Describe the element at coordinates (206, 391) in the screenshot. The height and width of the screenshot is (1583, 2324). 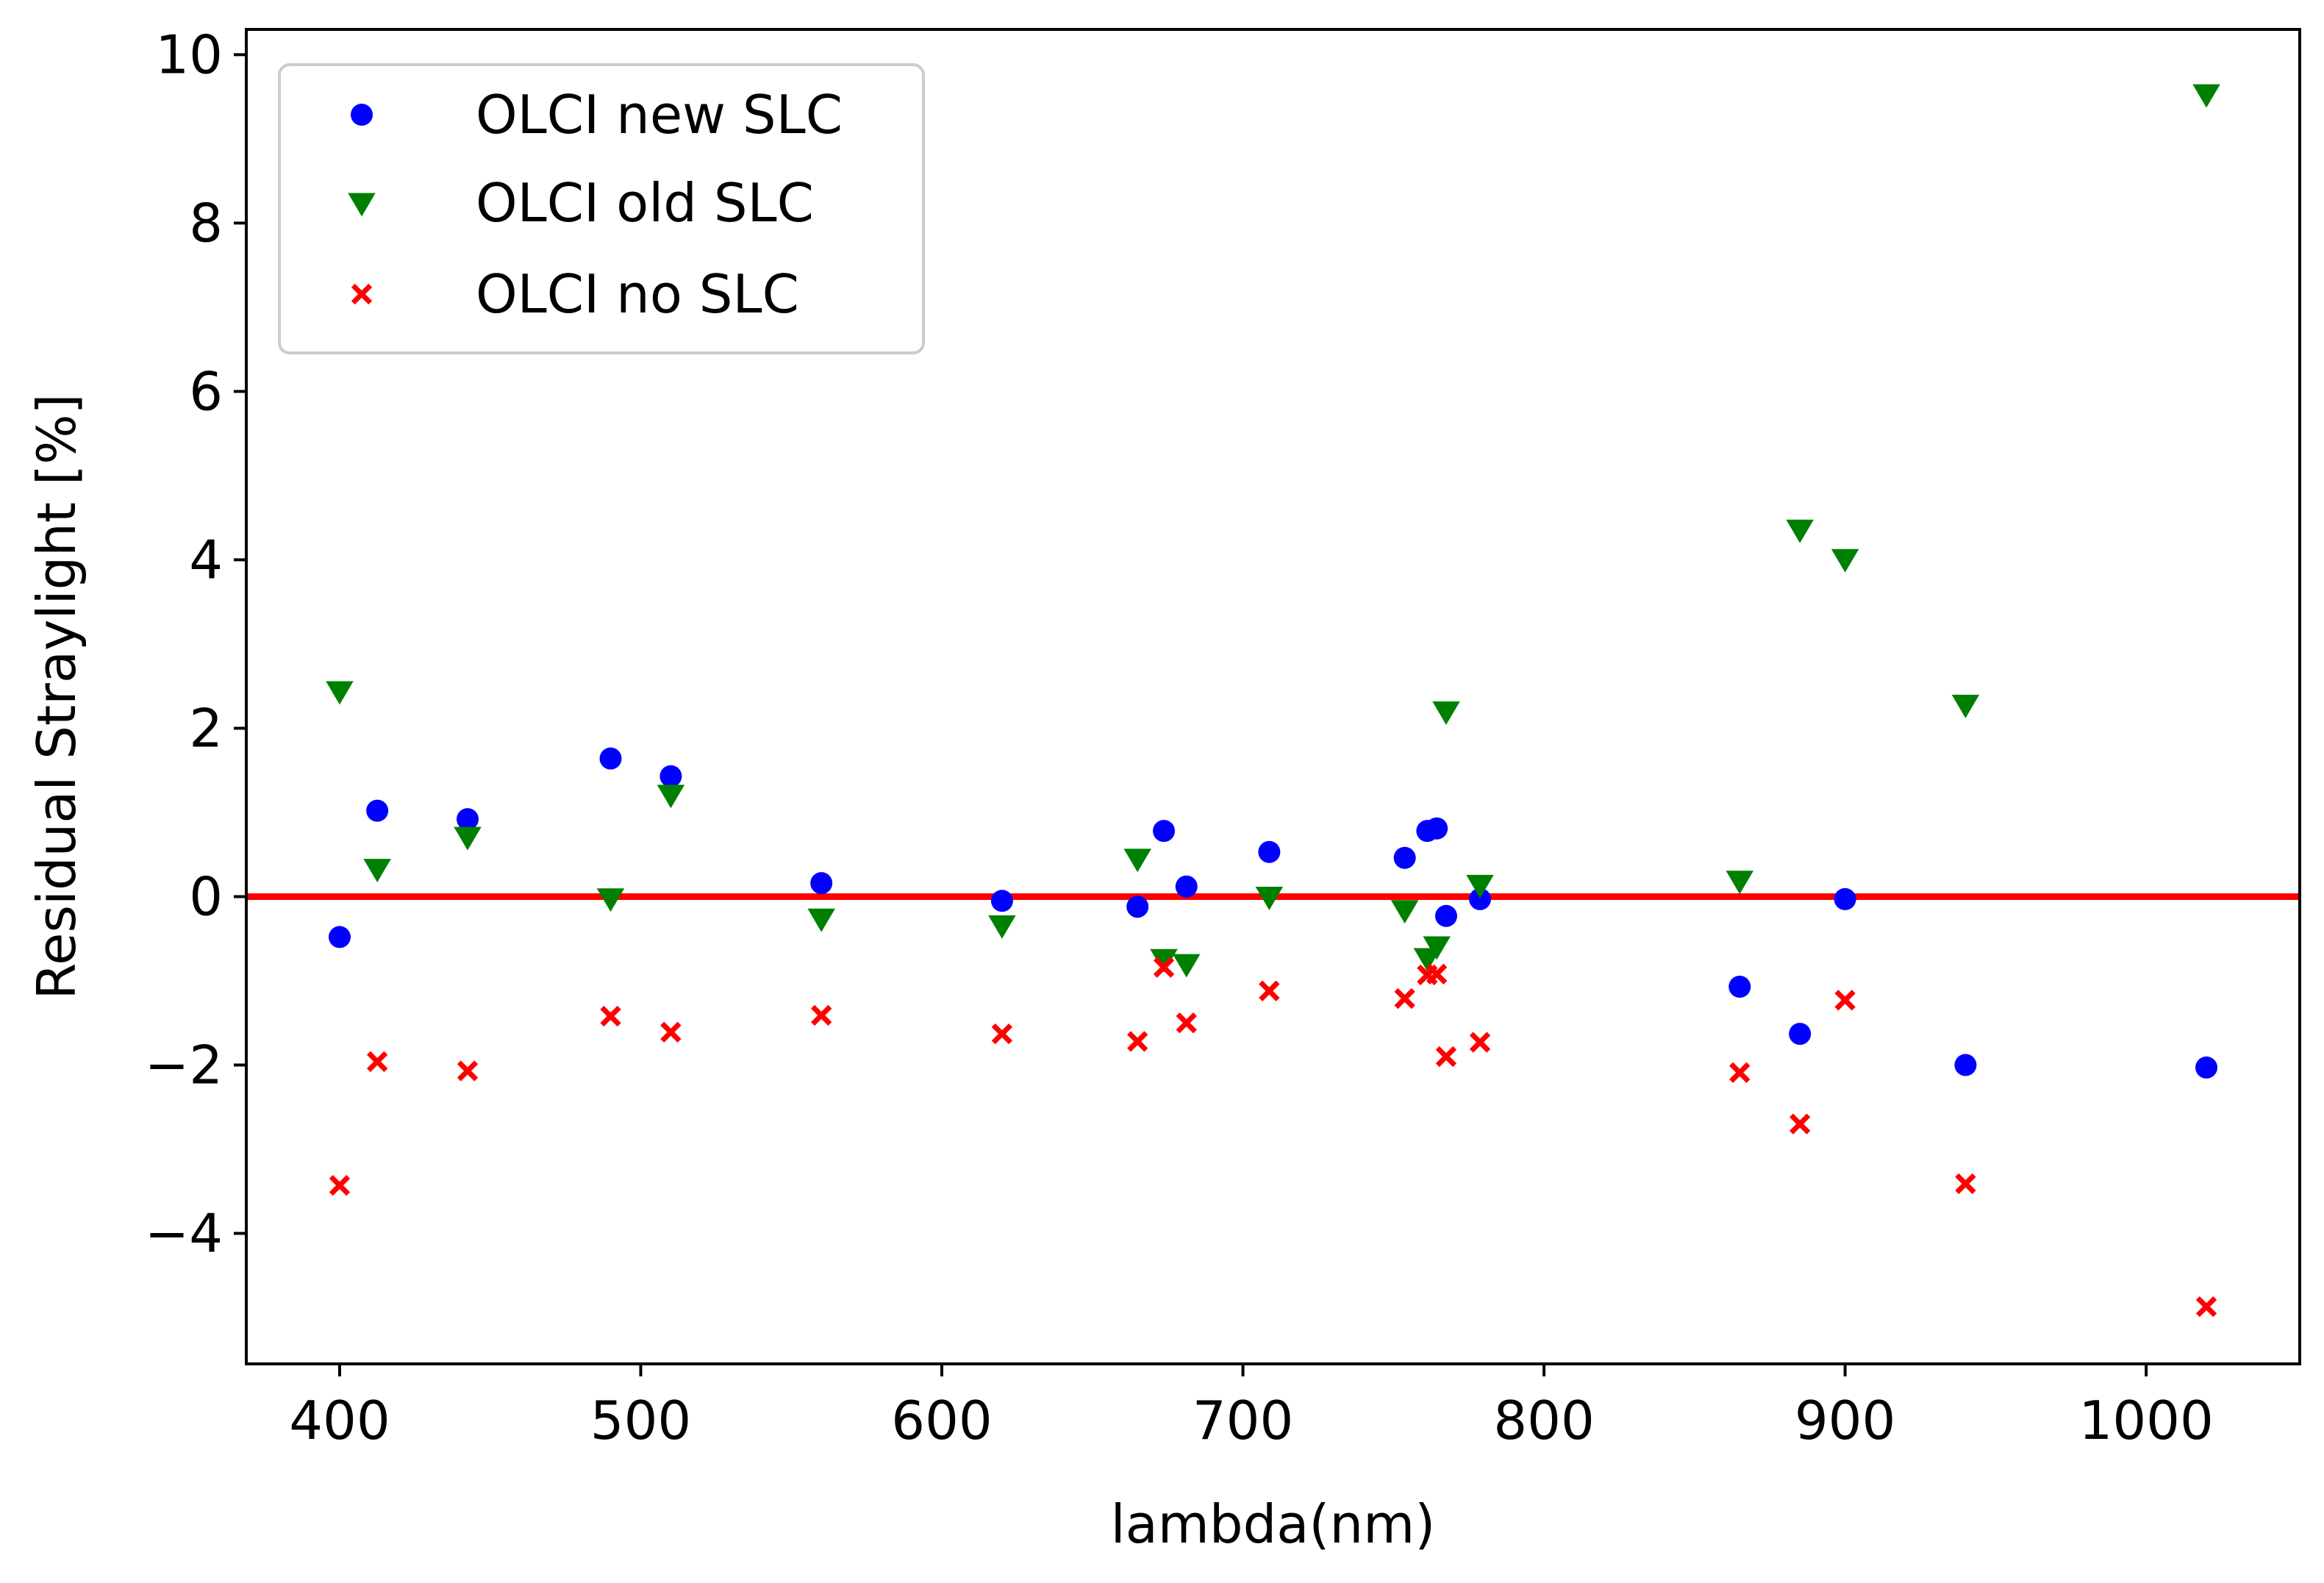
I see `y-tick-label: 6` at that location.